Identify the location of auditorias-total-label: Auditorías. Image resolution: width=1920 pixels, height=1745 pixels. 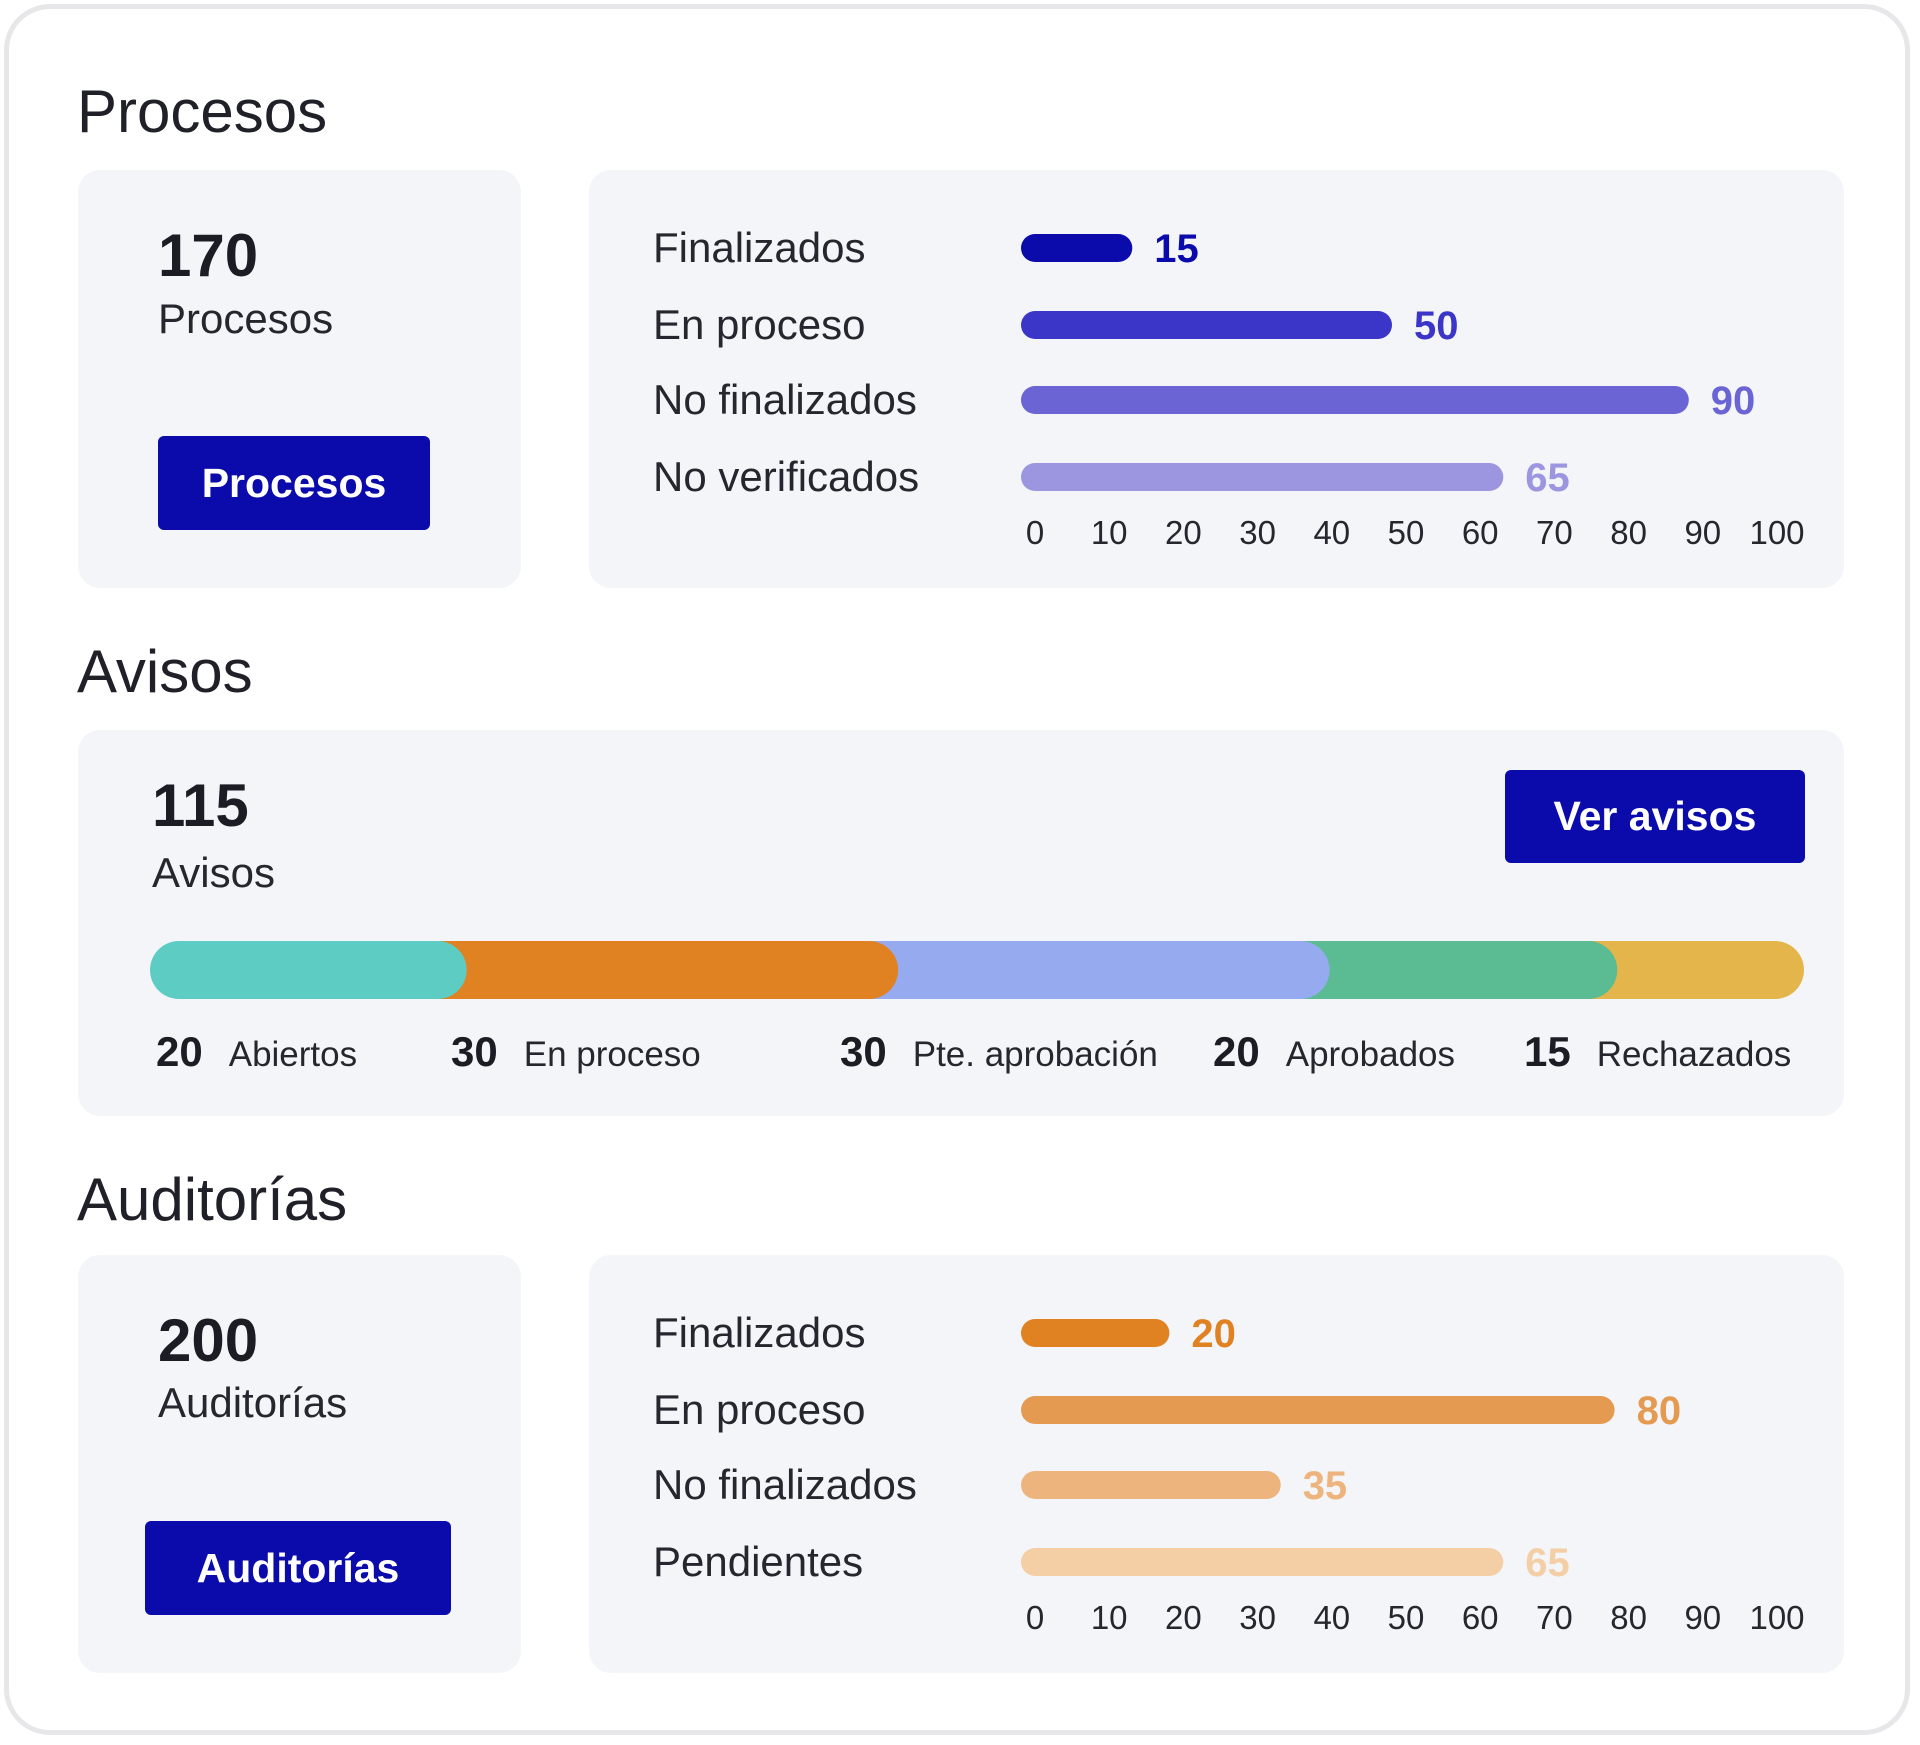
(253, 1402).